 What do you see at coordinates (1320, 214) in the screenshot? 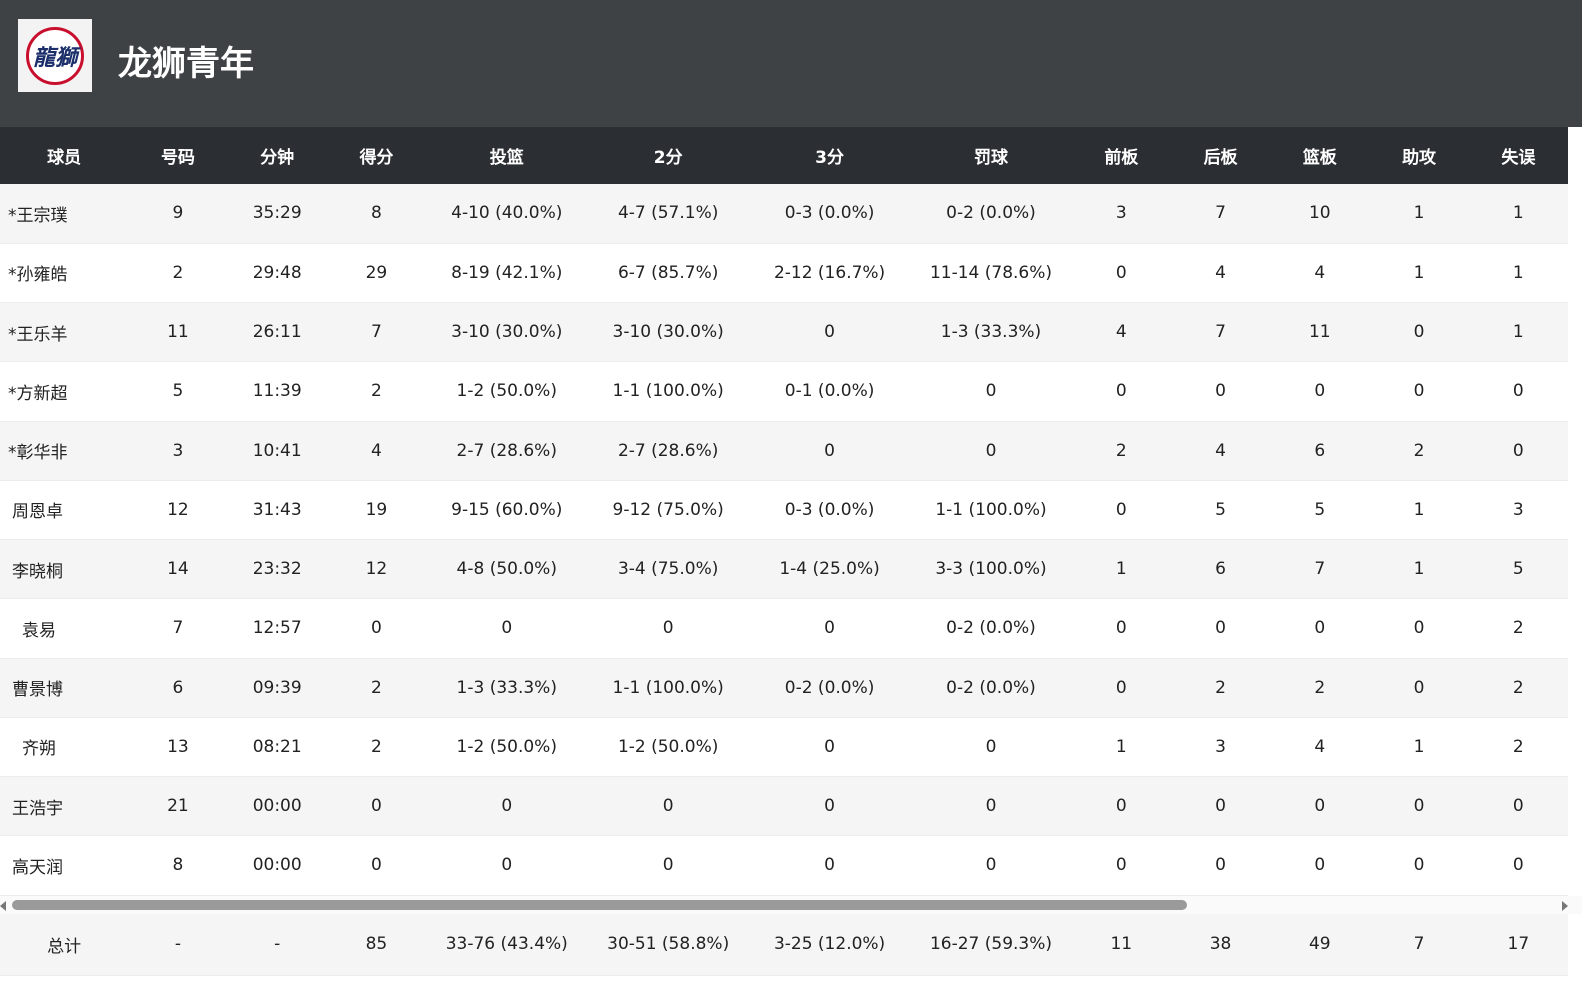
I see `cell-reb: 10` at bounding box center [1320, 214].